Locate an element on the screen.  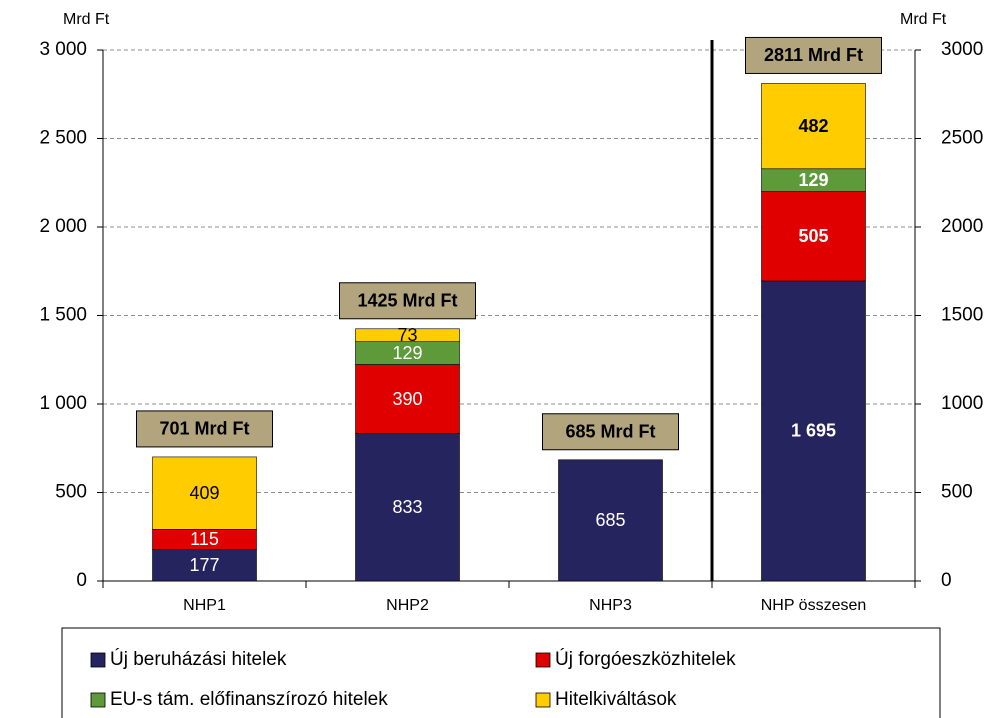
legend-label: Hitelkiváltások is located at coordinates (616, 699).